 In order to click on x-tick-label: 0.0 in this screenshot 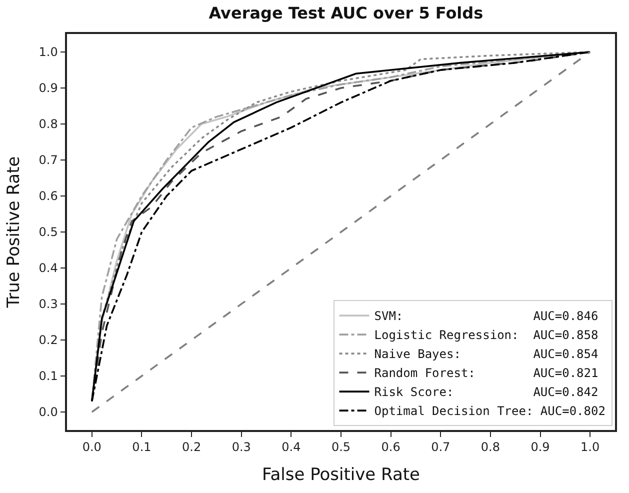, I will do `click(92, 447)`.